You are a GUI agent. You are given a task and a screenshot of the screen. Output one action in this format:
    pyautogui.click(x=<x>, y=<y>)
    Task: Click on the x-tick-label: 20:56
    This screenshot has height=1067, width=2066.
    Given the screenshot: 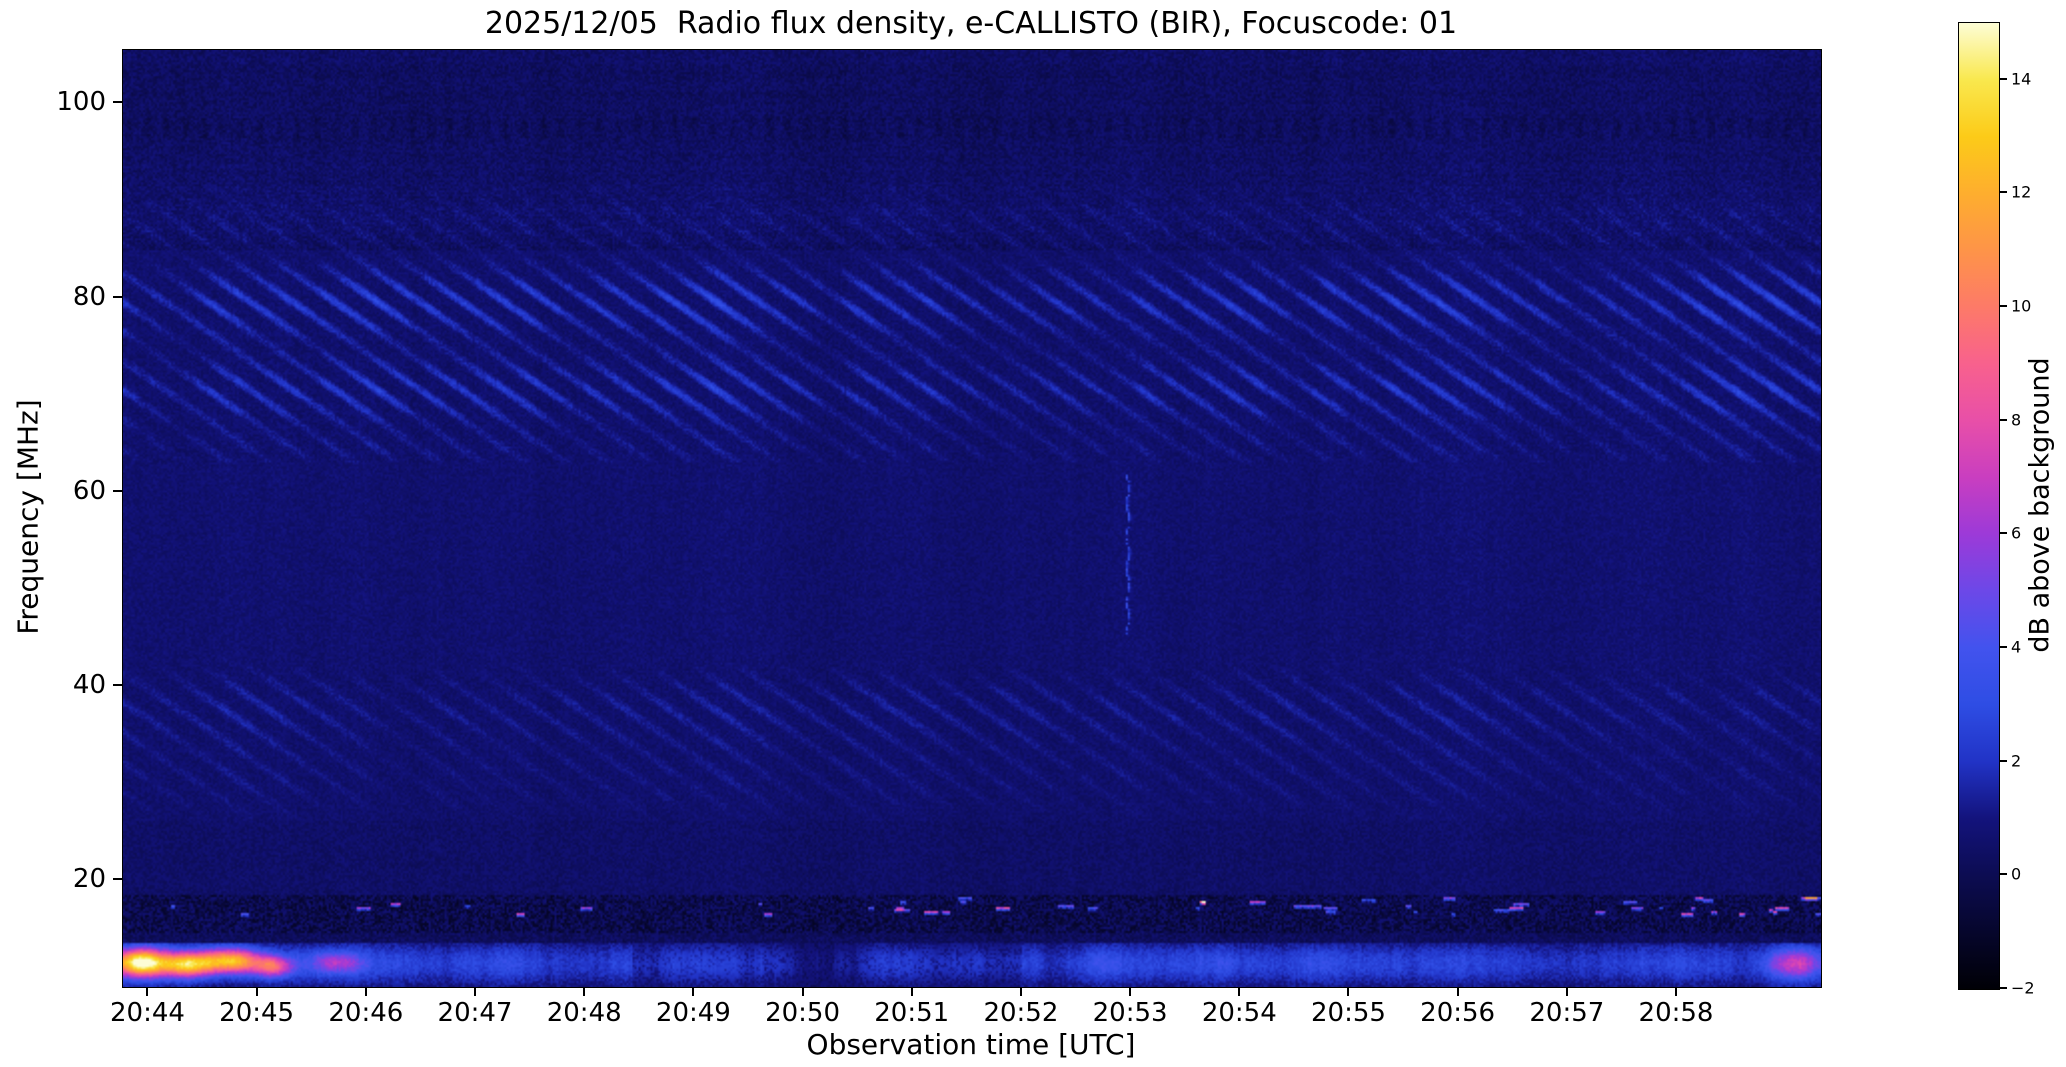 What is the action you would take?
    pyautogui.click(x=1458, y=1013)
    